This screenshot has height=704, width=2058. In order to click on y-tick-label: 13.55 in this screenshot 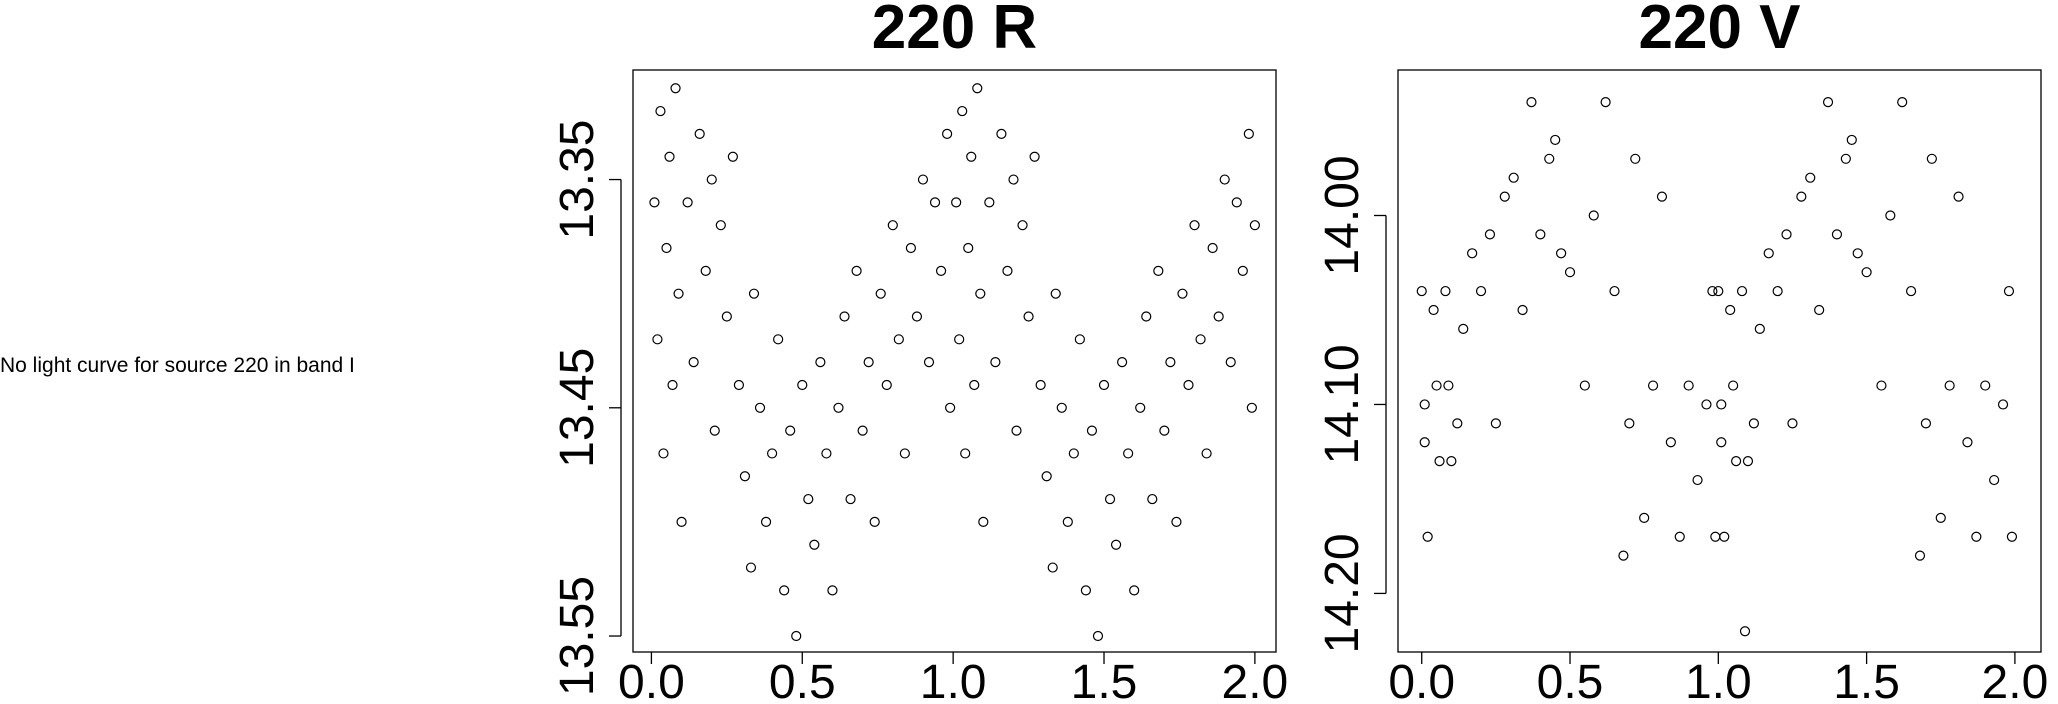, I will do `click(577, 636)`.